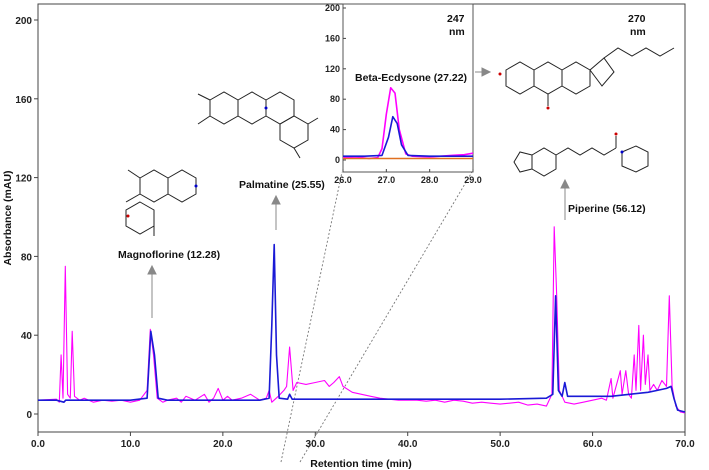 The height and width of the screenshot is (470, 709). Describe the element at coordinates (593, 444) in the screenshot. I see `x-tick-label: 60.0` at that location.